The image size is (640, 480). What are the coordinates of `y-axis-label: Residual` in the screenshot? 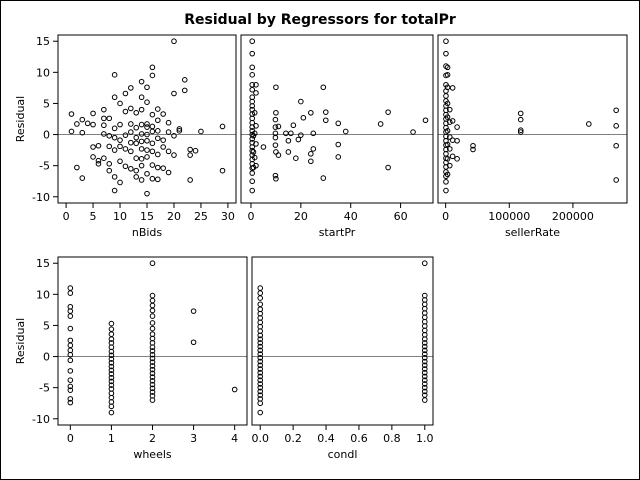 It's located at (20, 341).